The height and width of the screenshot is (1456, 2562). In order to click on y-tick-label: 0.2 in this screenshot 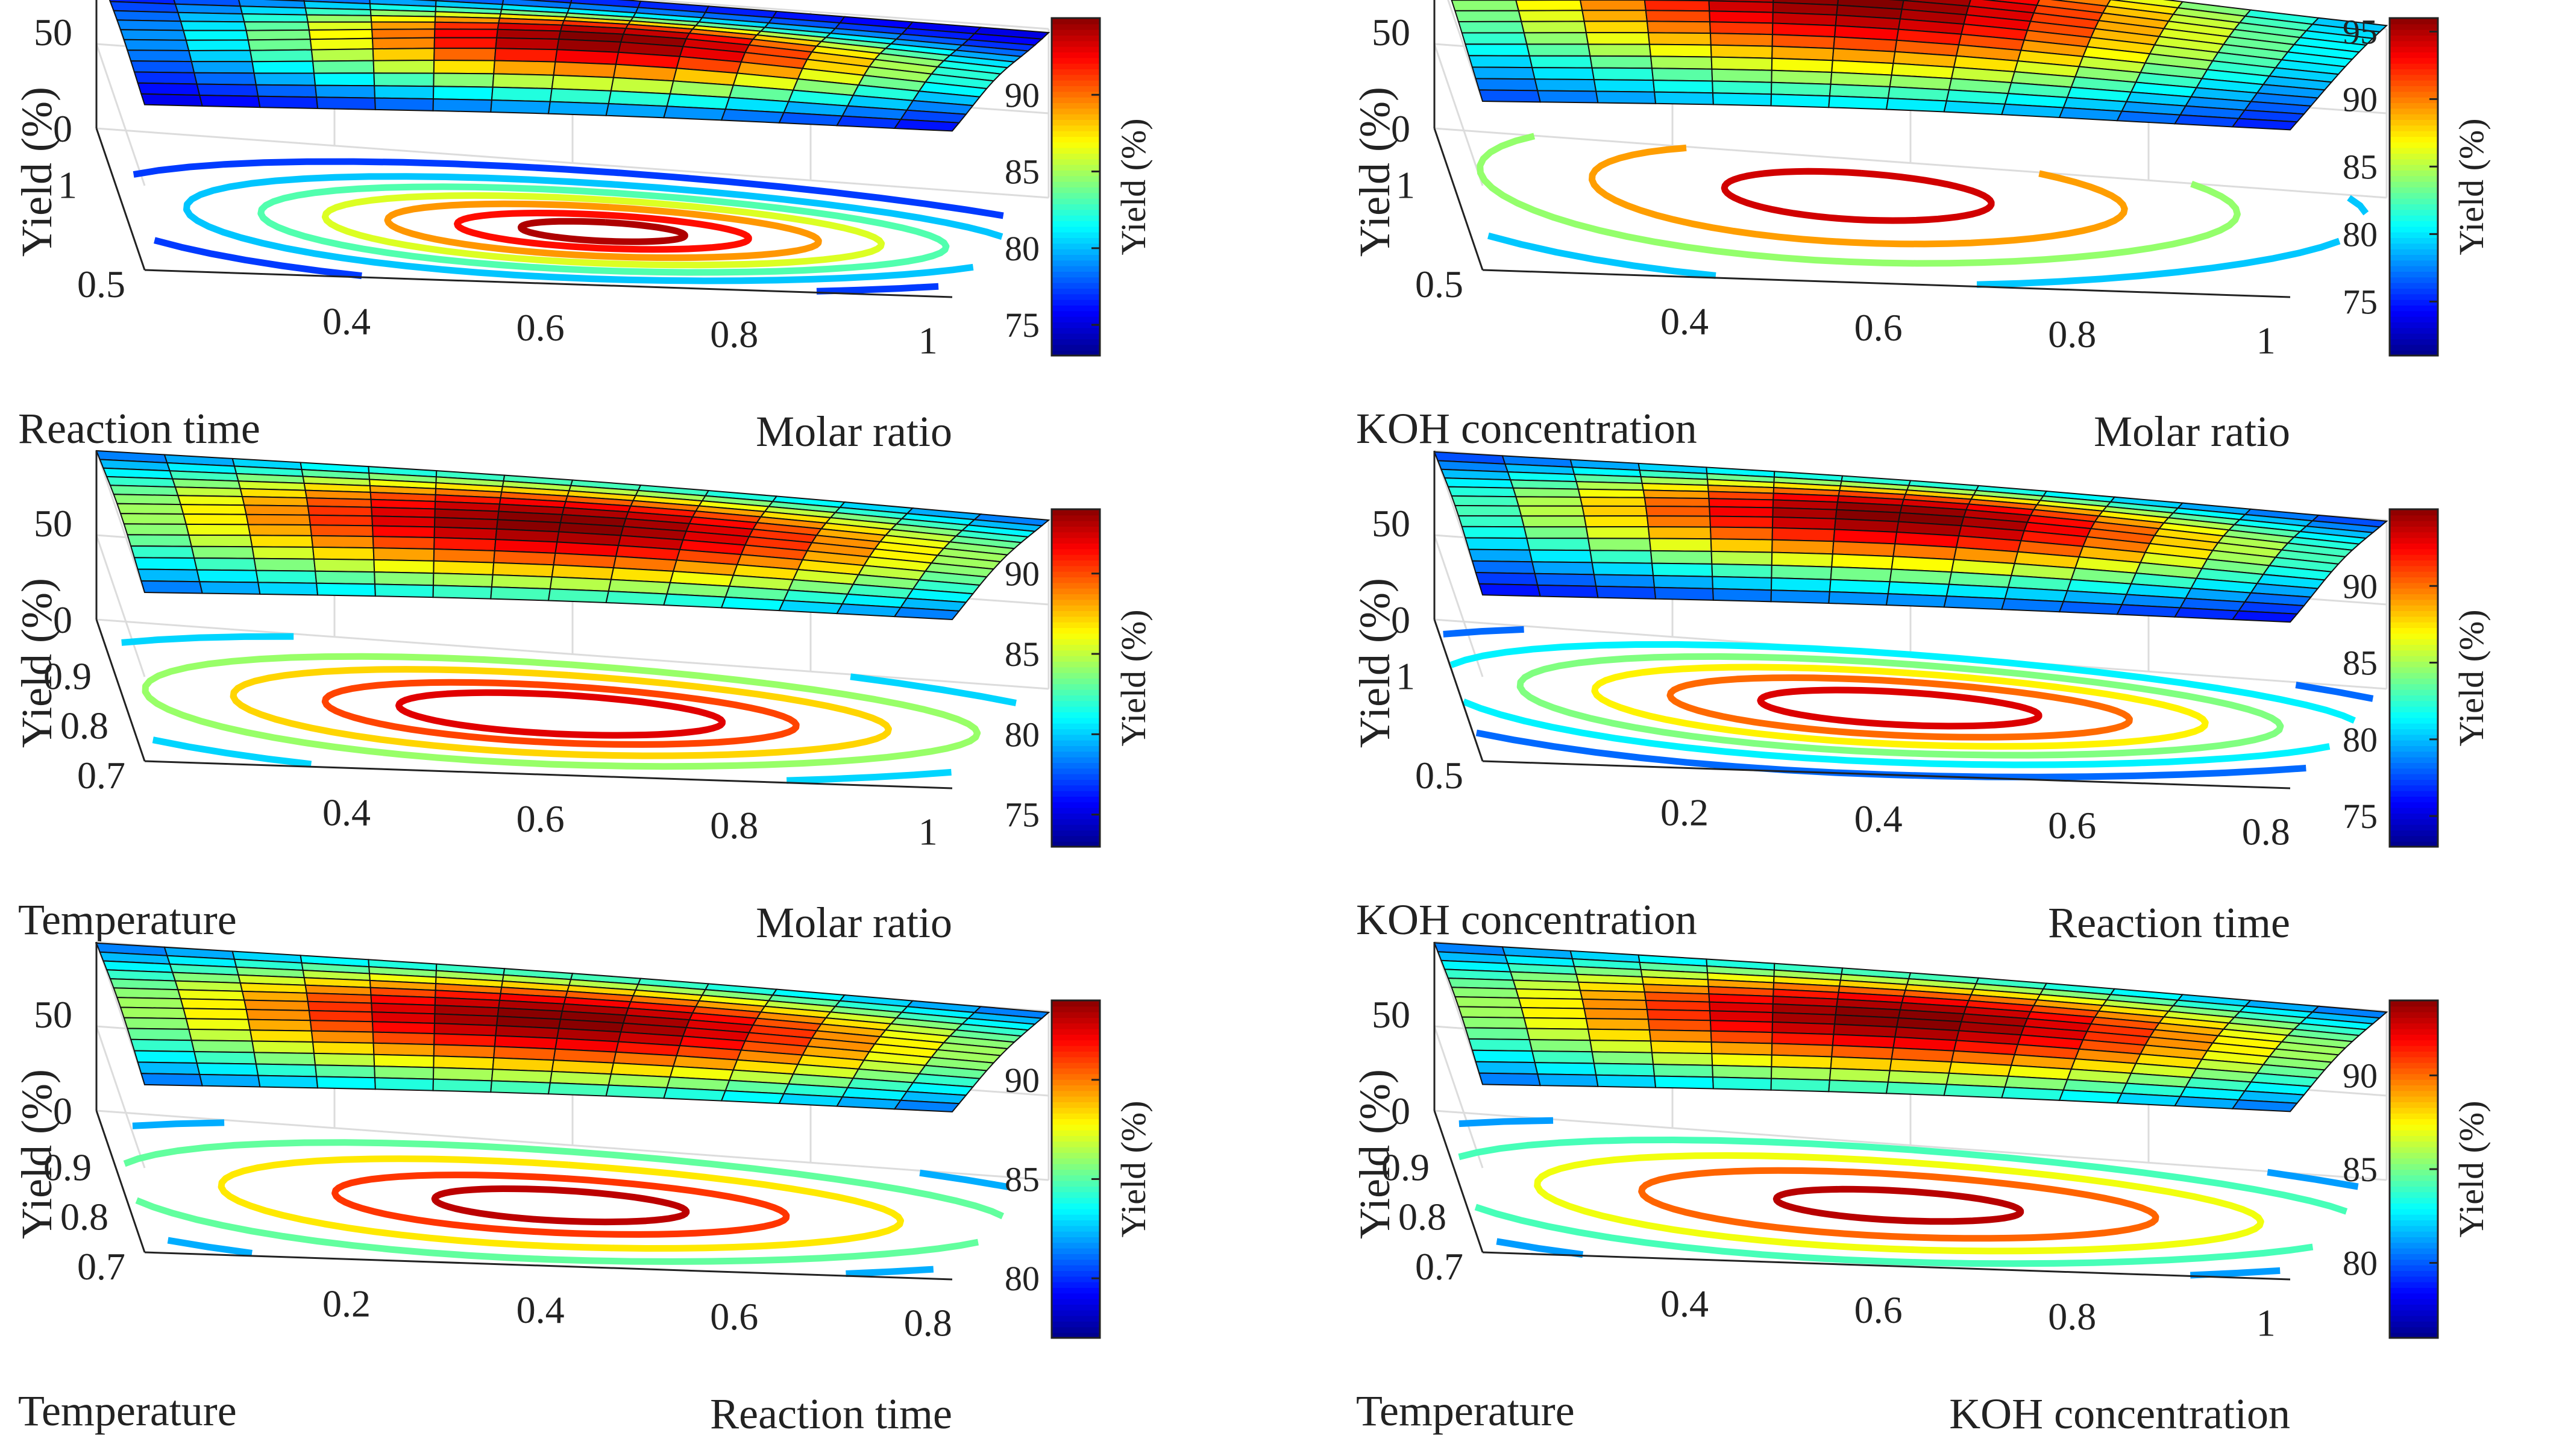, I will do `click(347, 1303)`.